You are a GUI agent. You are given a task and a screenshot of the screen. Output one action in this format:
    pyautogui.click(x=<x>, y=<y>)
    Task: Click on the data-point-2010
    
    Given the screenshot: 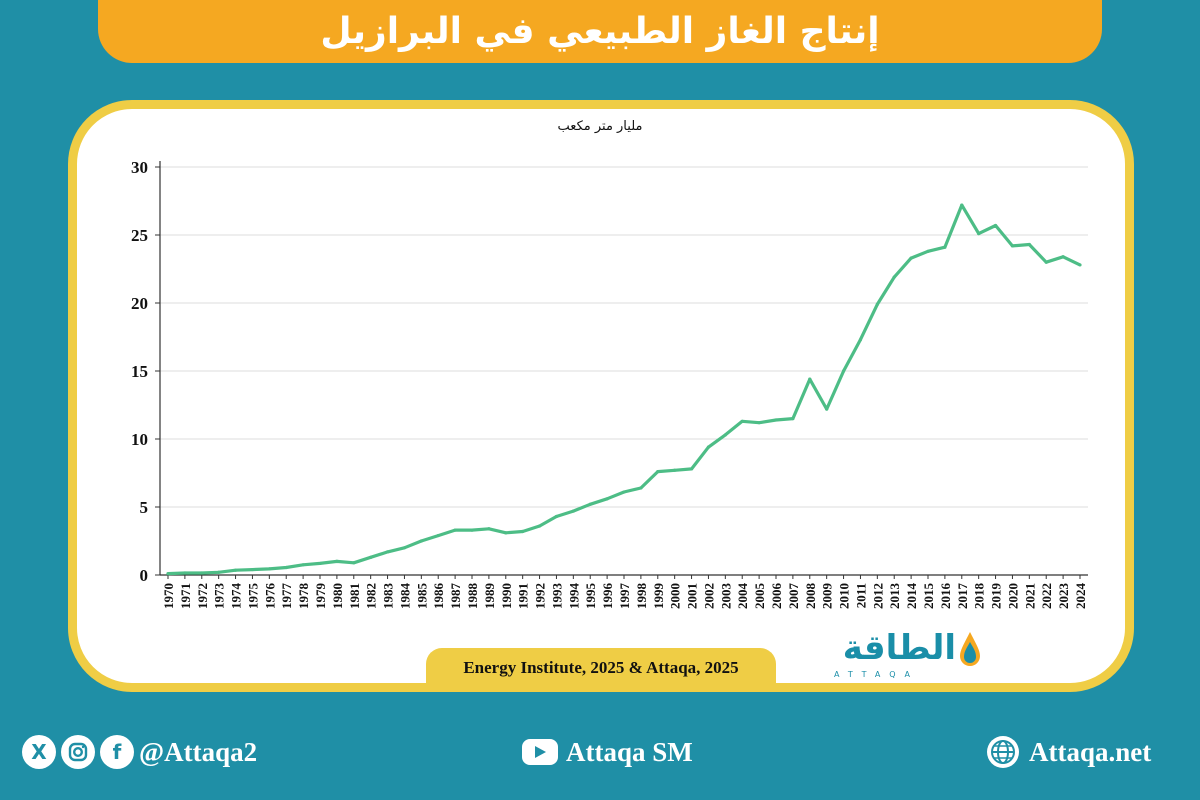 What is the action you would take?
    pyautogui.click(x=843, y=371)
    